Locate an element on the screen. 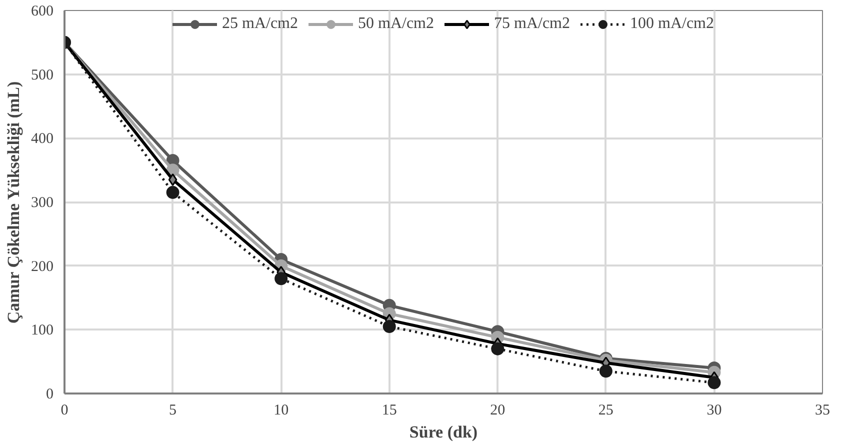 This screenshot has width=842, height=444. y-tick-label: 0 is located at coordinates (50, 394).